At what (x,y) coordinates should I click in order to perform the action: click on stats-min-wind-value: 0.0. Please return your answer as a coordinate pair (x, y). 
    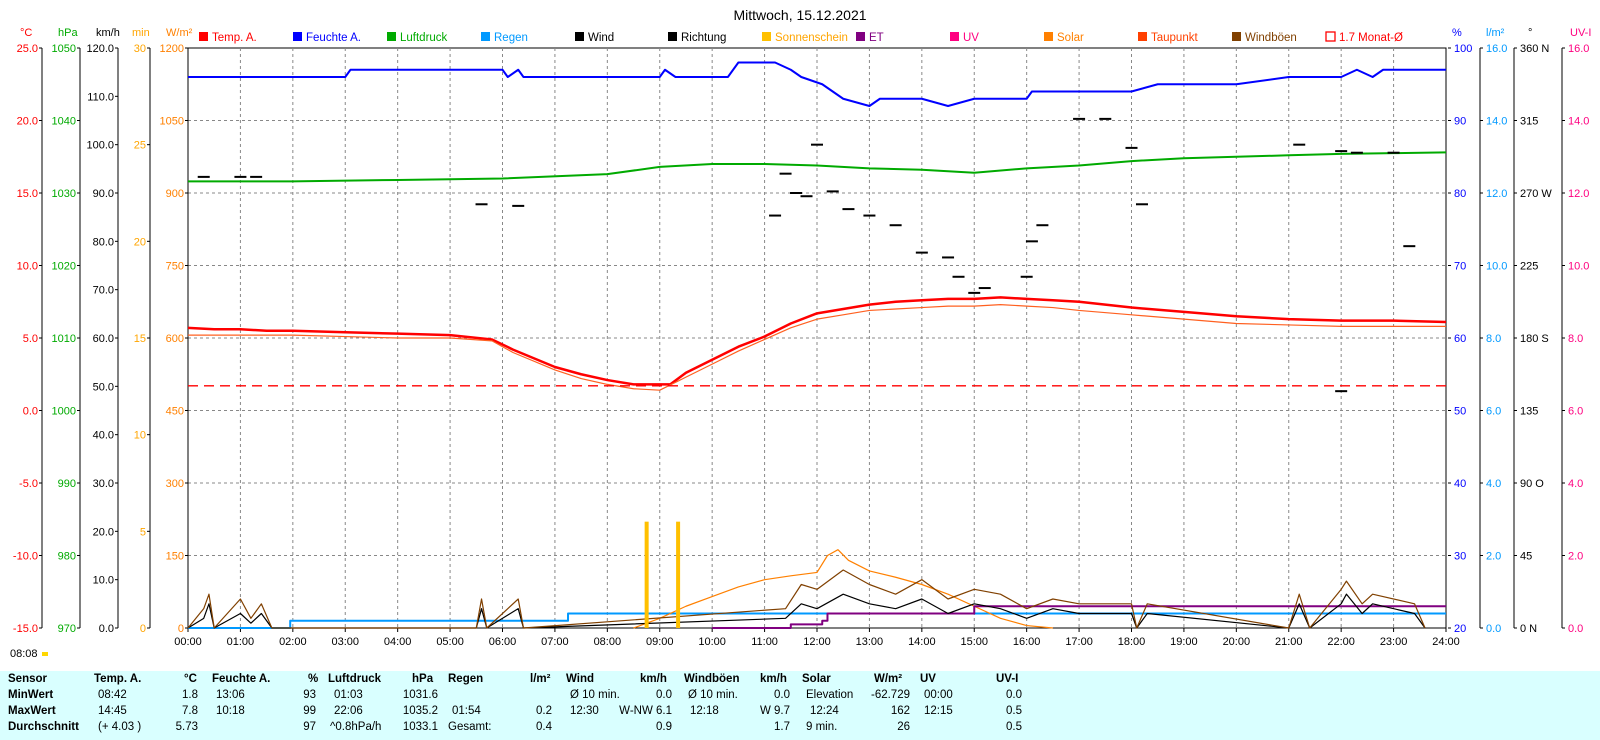
    Looking at the image, I should click on (664, 695).